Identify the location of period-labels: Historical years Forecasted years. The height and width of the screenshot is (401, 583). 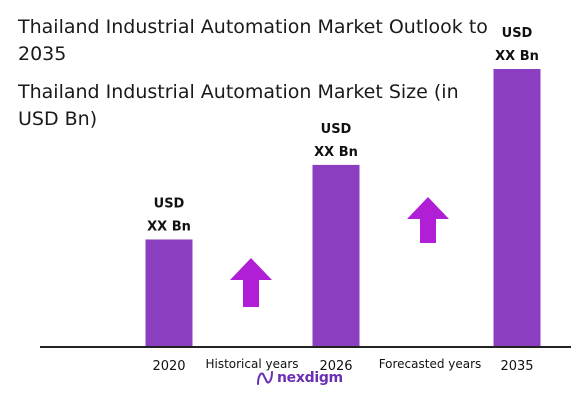
(343, 364).